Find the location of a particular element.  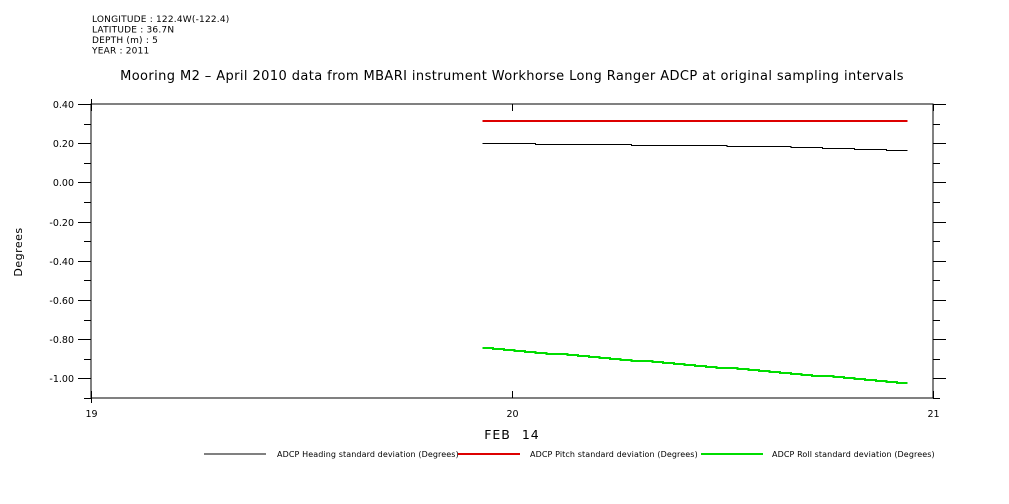

y-tick-label: -0.20 is located at coordinates (61, 223).